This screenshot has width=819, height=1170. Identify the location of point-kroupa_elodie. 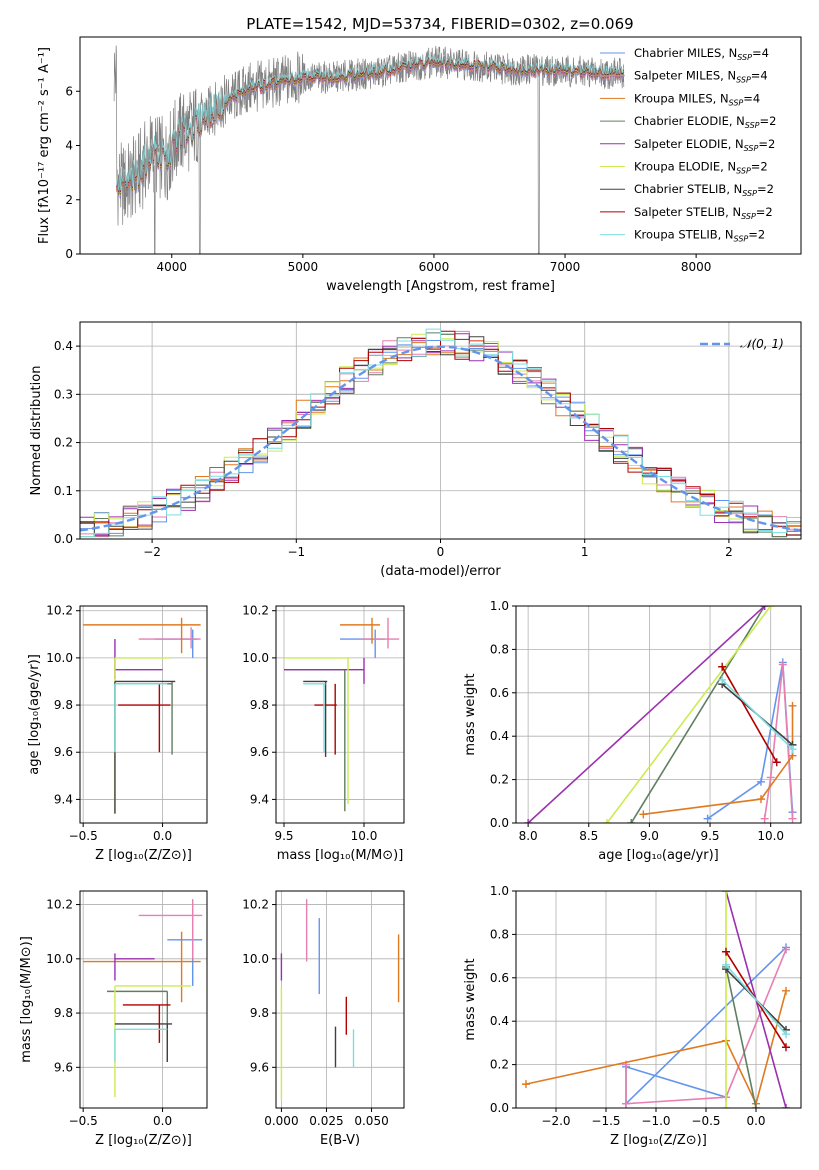
(316, 731).